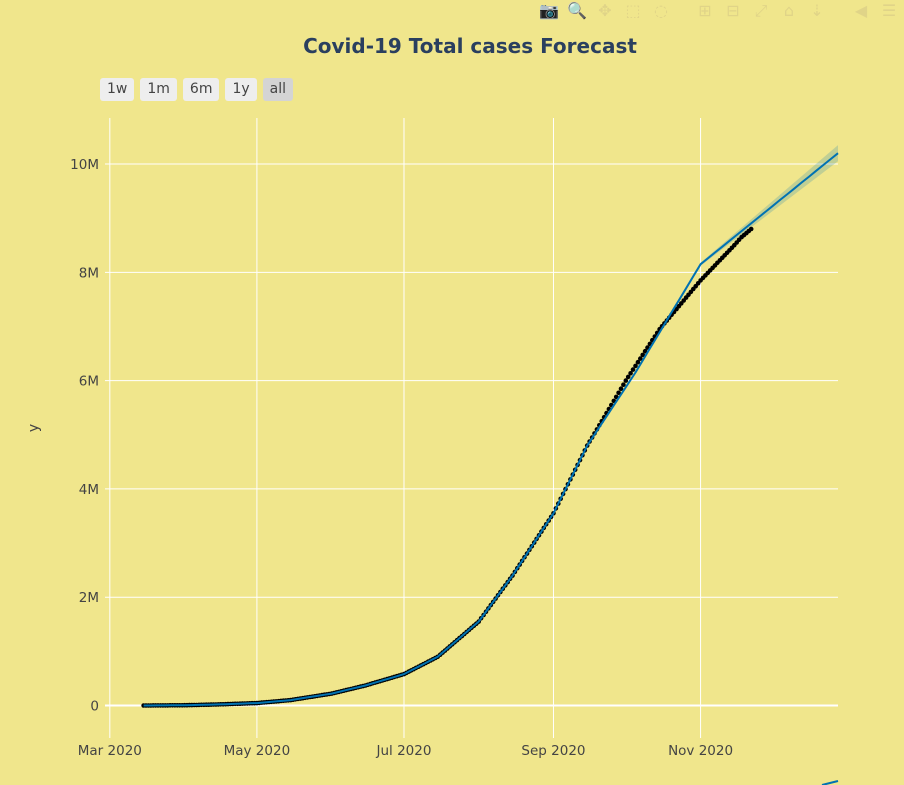 The height and width of the screenshot is (785, 904). Describe the element at coordinates (705, 10) in the screenshot. I see `zoom-in-icon: ⊞` at that location.